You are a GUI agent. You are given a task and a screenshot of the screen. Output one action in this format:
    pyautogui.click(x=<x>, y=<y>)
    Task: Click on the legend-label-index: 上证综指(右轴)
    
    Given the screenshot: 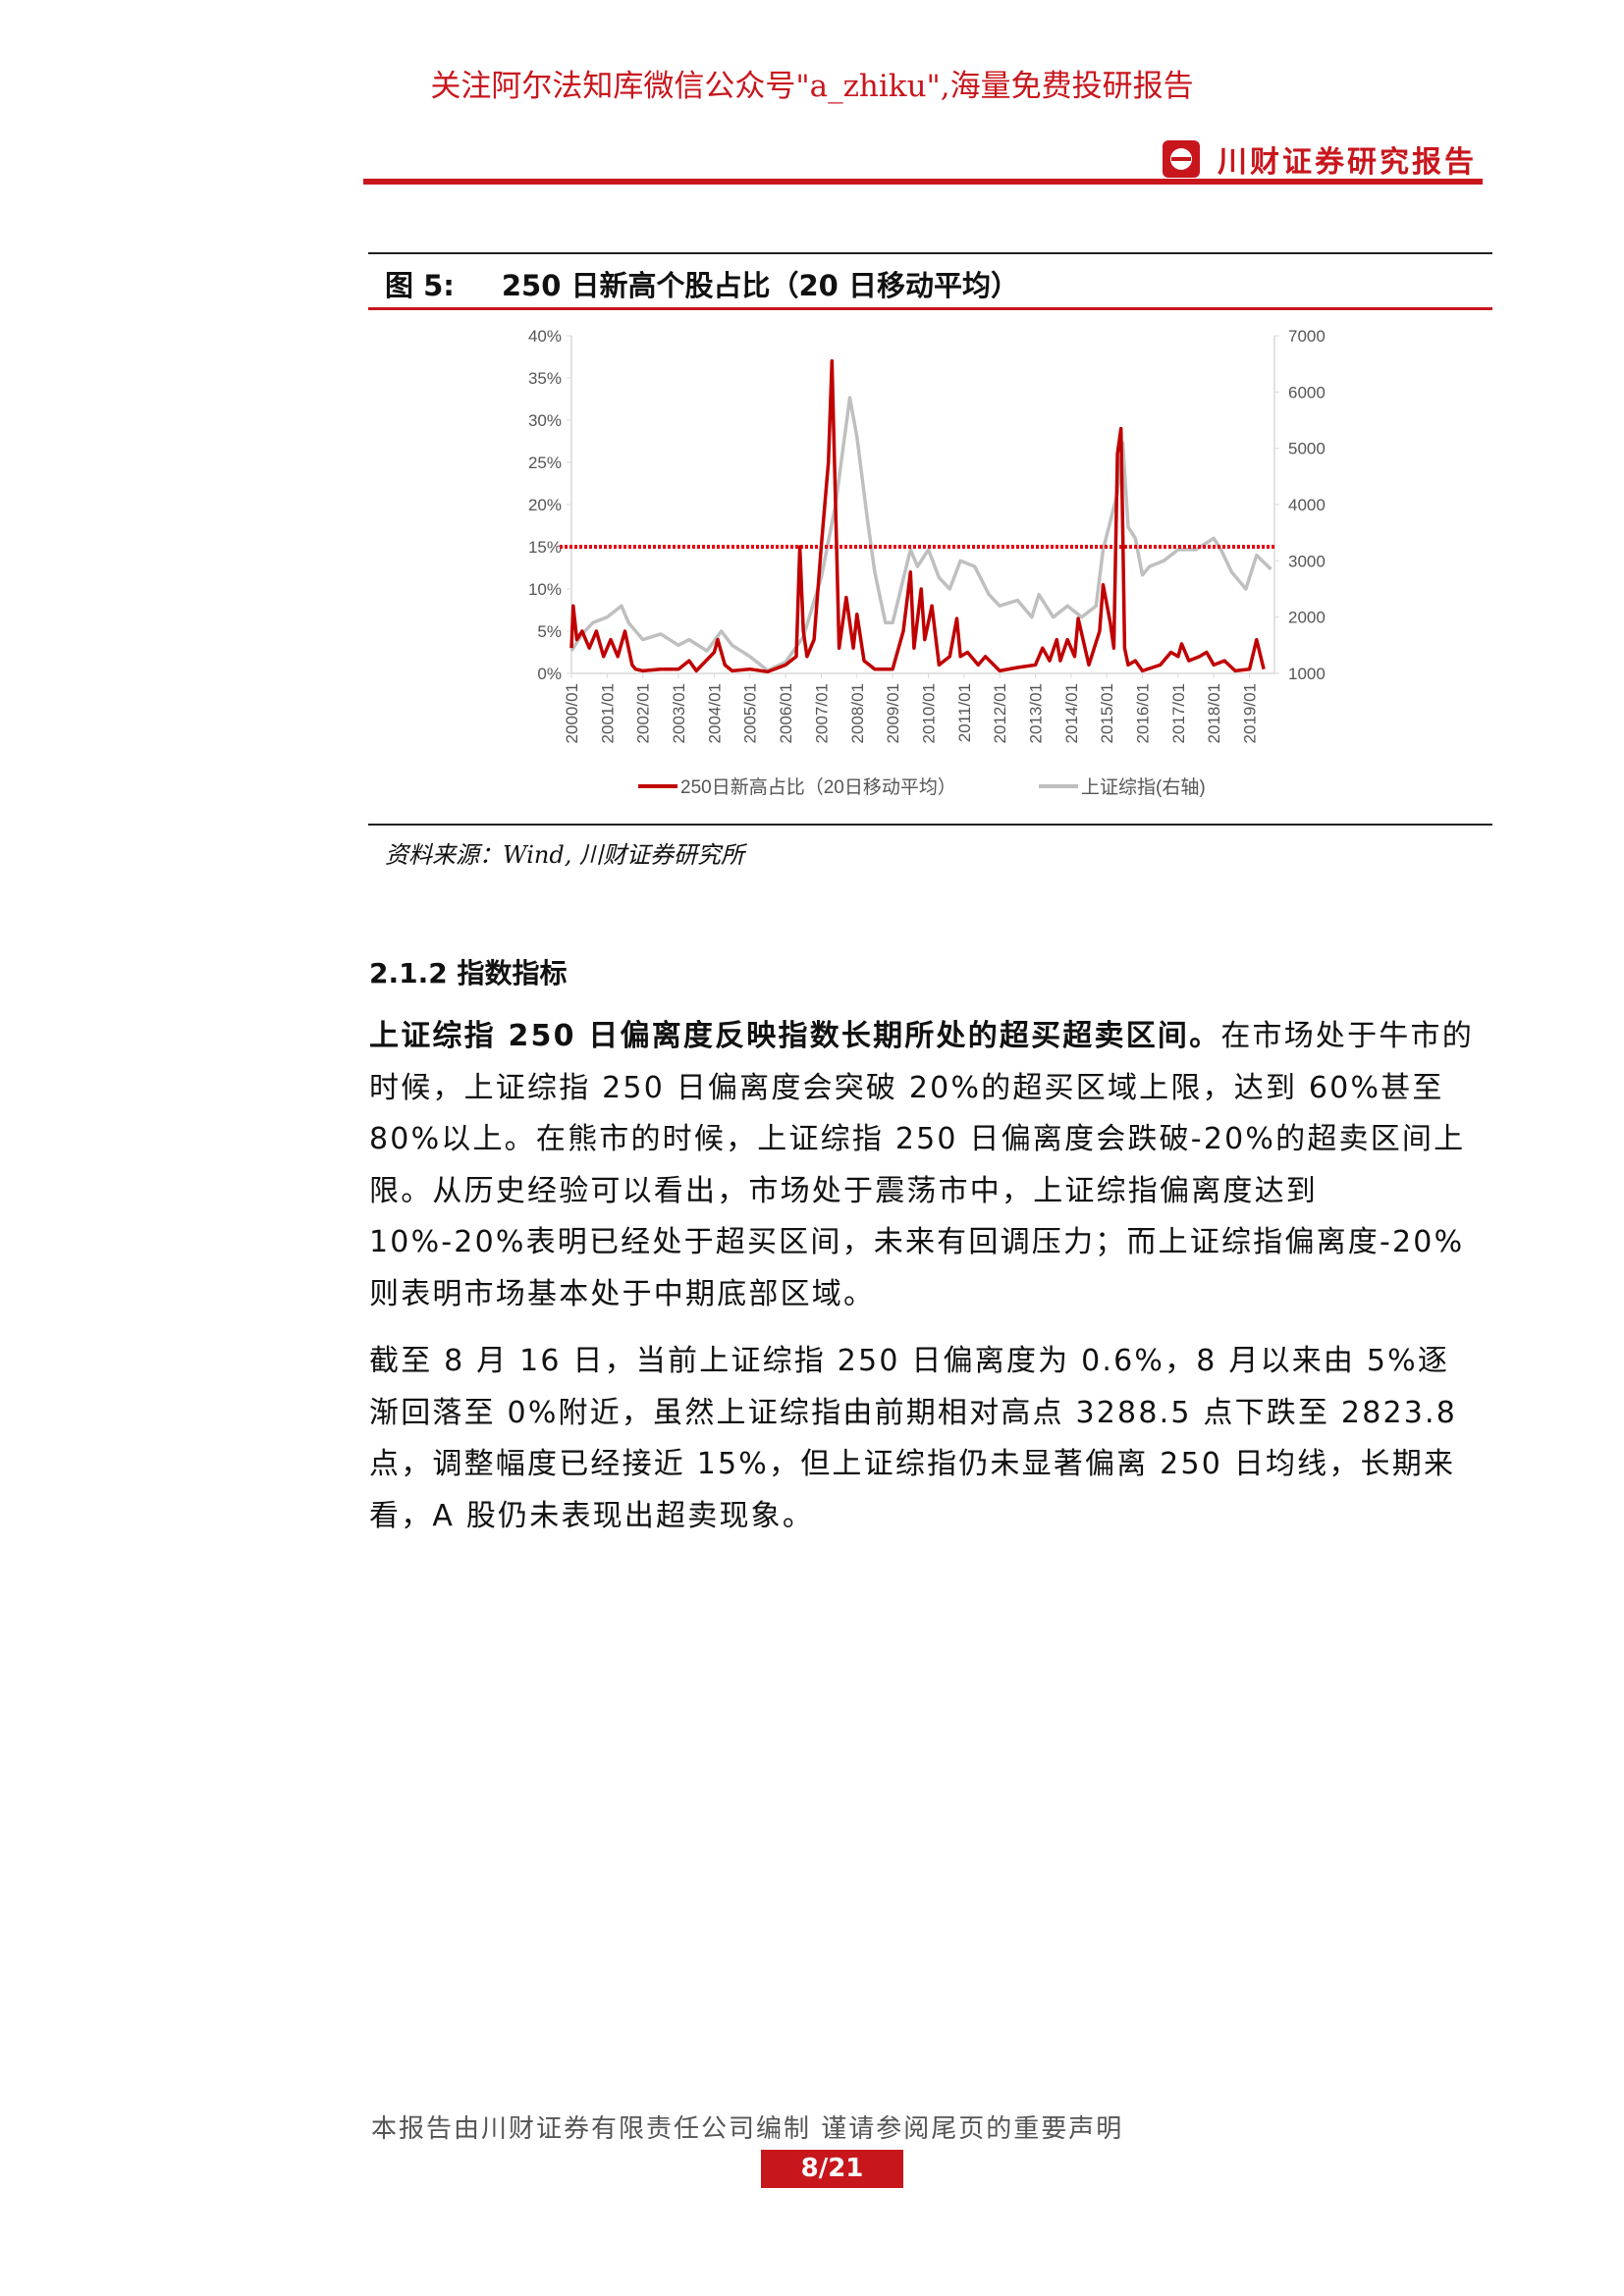 What is the action you would take?
    pyautogui.click(x=1143, y=787)
    